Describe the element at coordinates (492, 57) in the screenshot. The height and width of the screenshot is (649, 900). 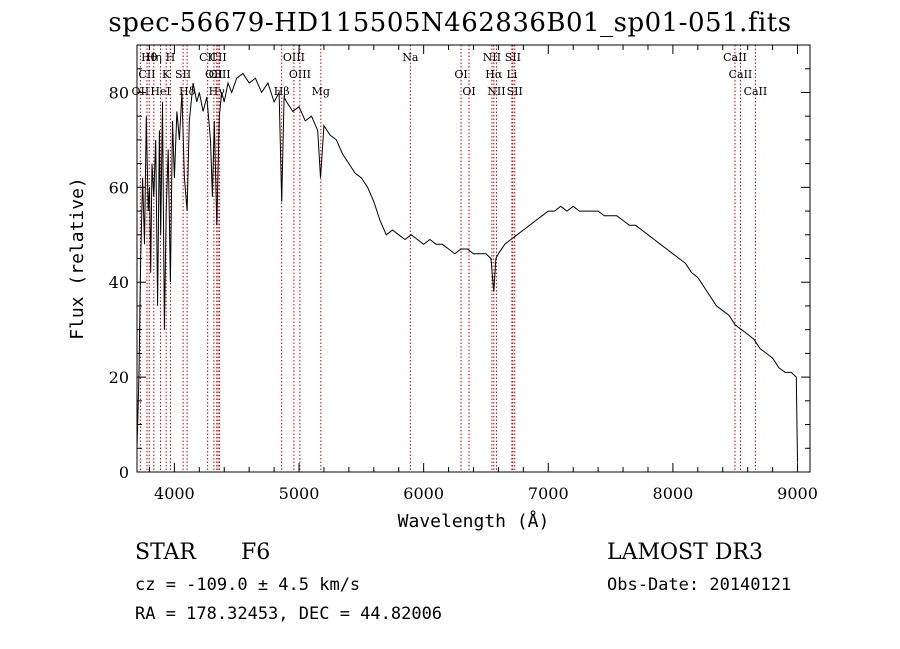
I see `line-label-21: NII` at that location.